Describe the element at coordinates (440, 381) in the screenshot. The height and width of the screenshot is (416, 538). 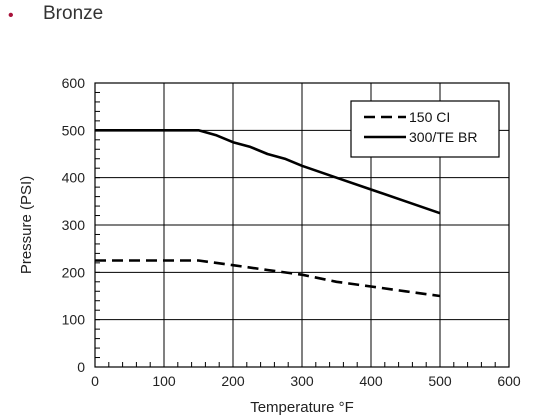
I see `x-tick-label: 500` at that location.